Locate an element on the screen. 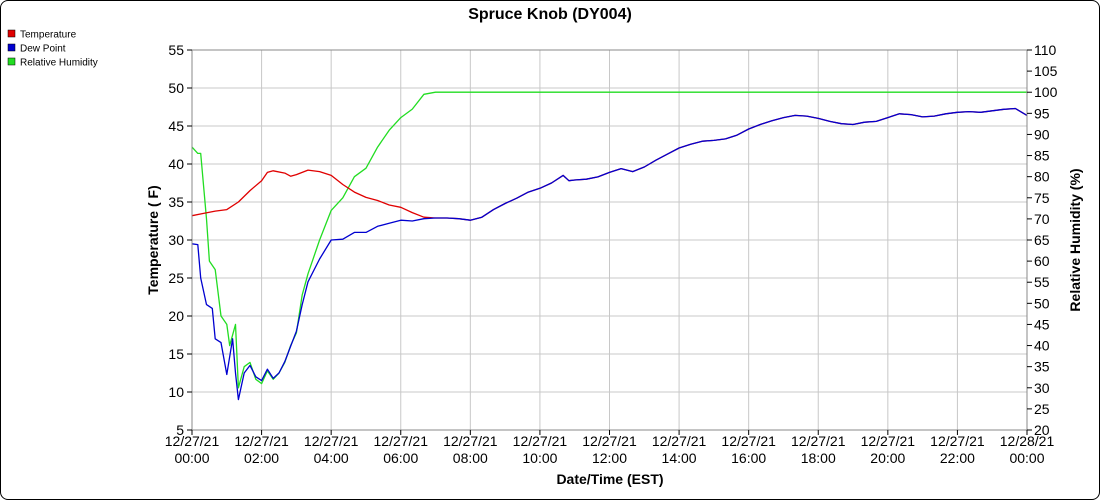 The image size is (1100, 500). x-axis-title: Date/Time (EST) is located at coordinates (609, 479).